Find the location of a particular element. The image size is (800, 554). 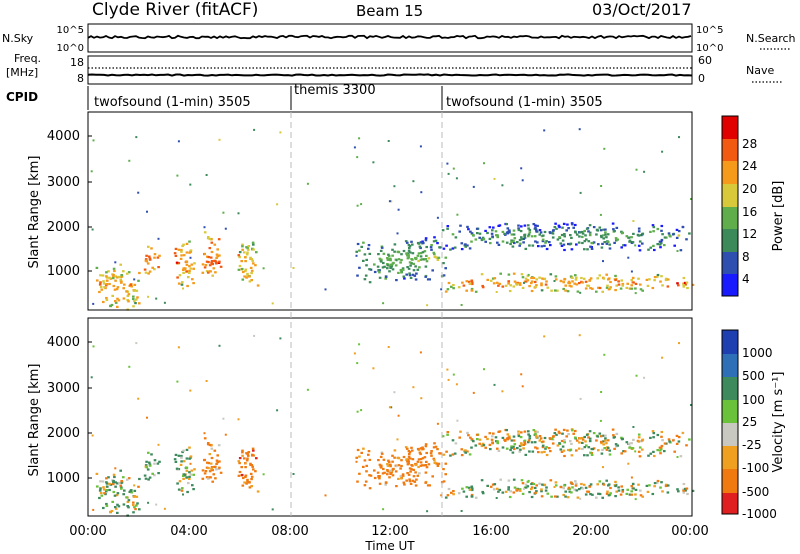

x-tick: 04:00 is located at coordinates (188, 531).